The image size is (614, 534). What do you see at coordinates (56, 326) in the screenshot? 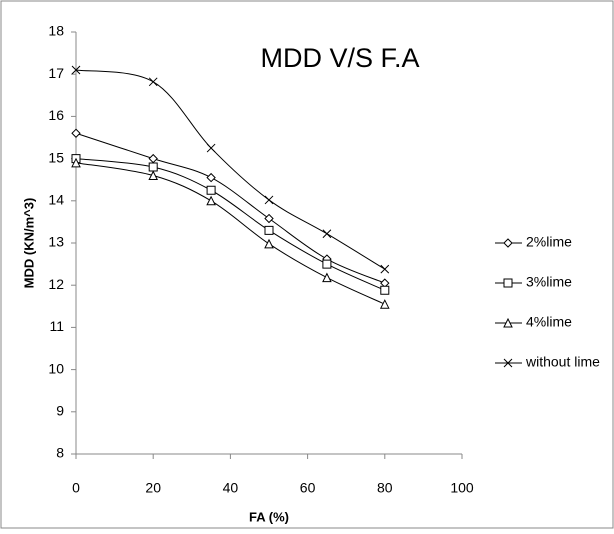
I see `y-tick-label: 11` at bounding box center [56, 326].